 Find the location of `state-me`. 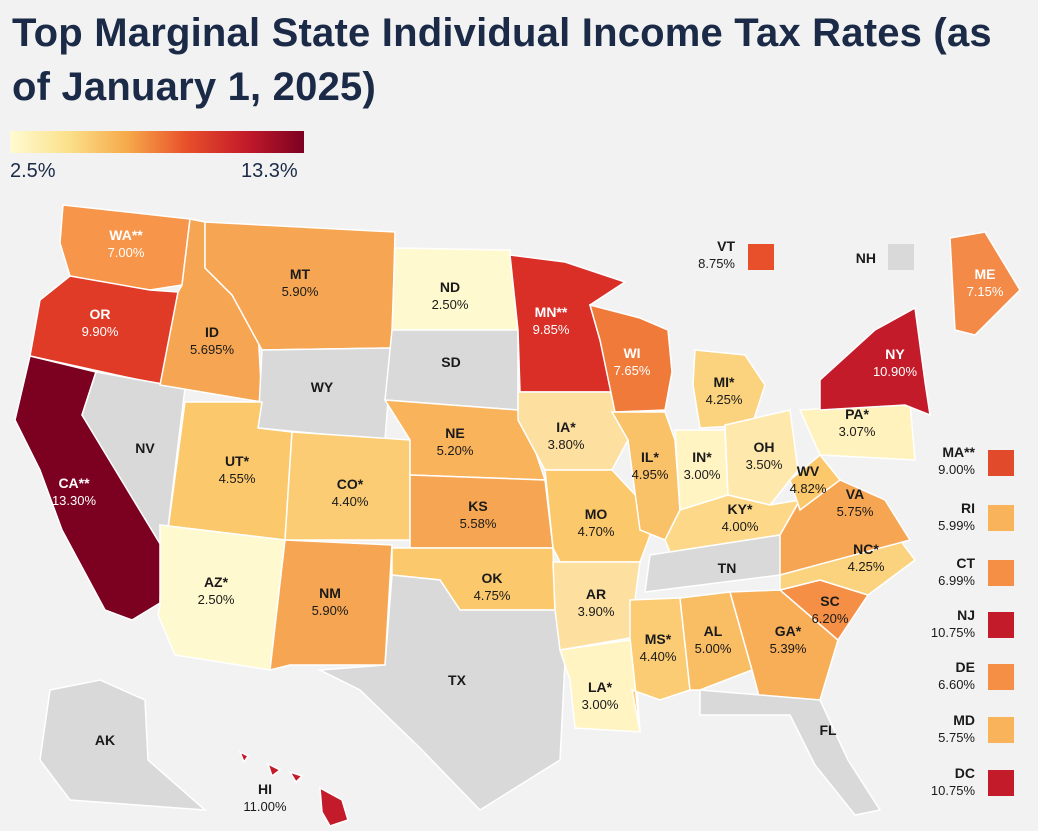

state-me is located at coordinates (985, 283).